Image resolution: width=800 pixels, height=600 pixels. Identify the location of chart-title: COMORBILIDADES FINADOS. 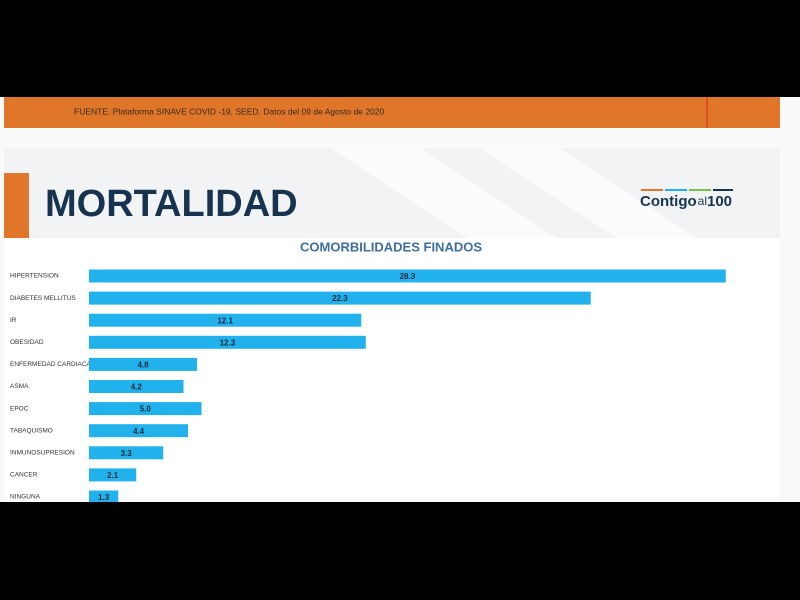
(391, 246).